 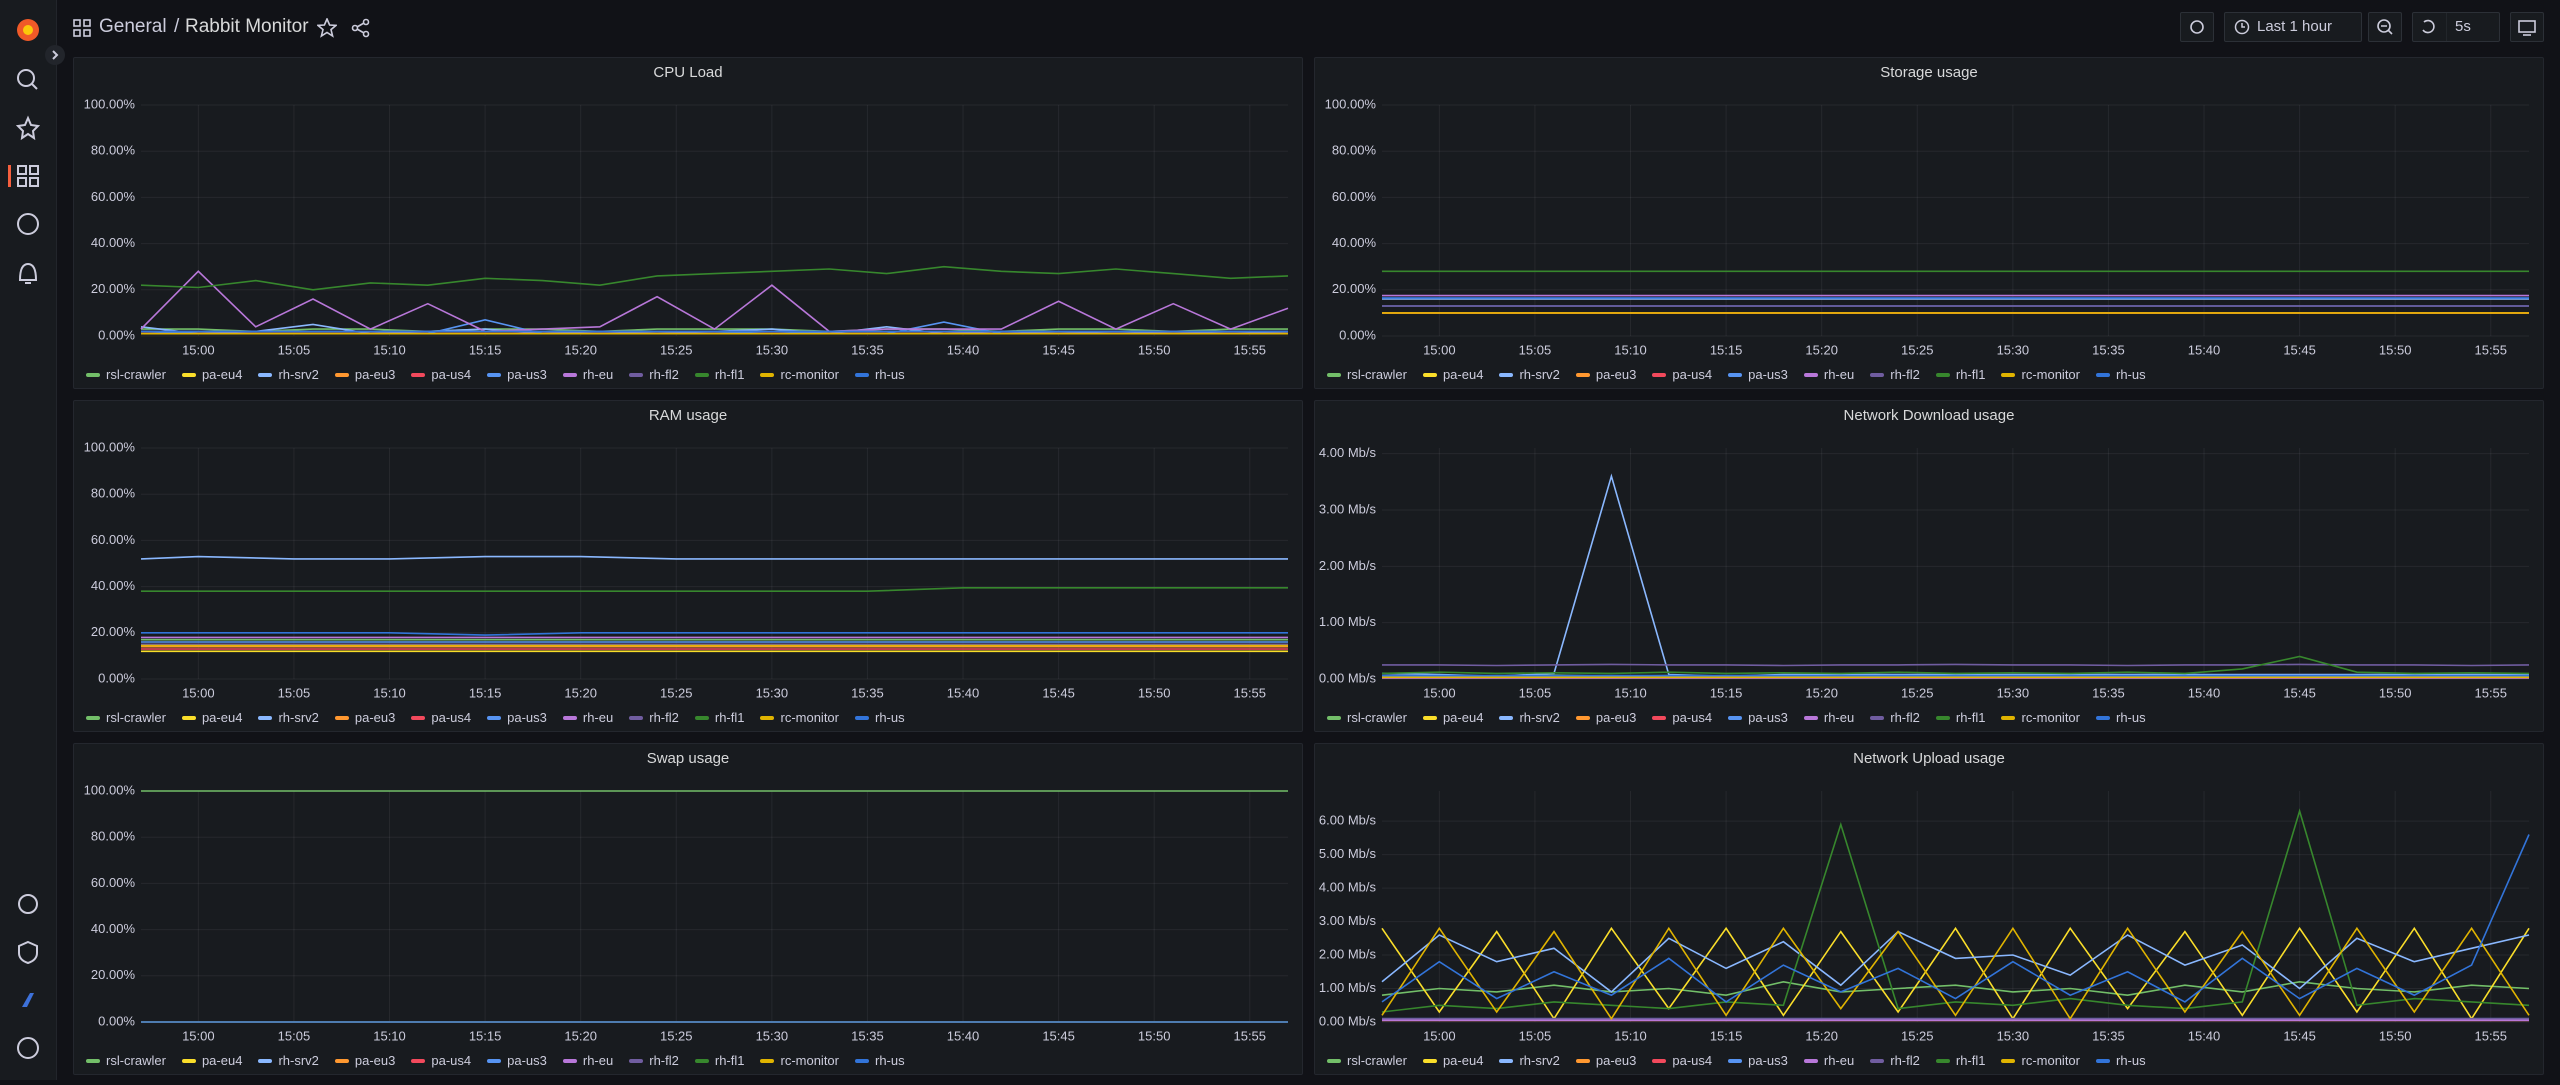 What do you see at coordinates (2197, 27) in the screenshot?
I see `settings-button` at bounding box center [2197, 27].